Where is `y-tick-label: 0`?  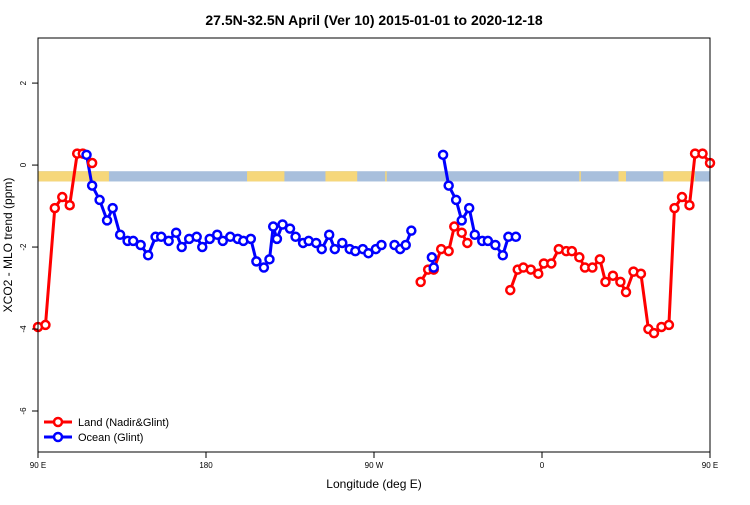 y-tick-label: 0 is located at coordinates (23, 164).